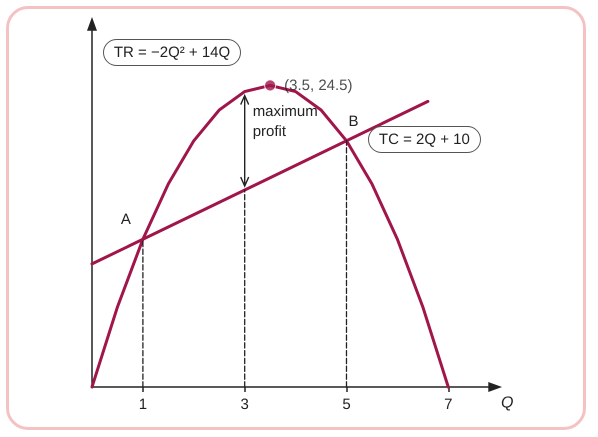 This screenshot has width=598, height=437. Describe the element at coordinates (244, 404) in the screenshot. I see `x-tick-label: 3` at that location.